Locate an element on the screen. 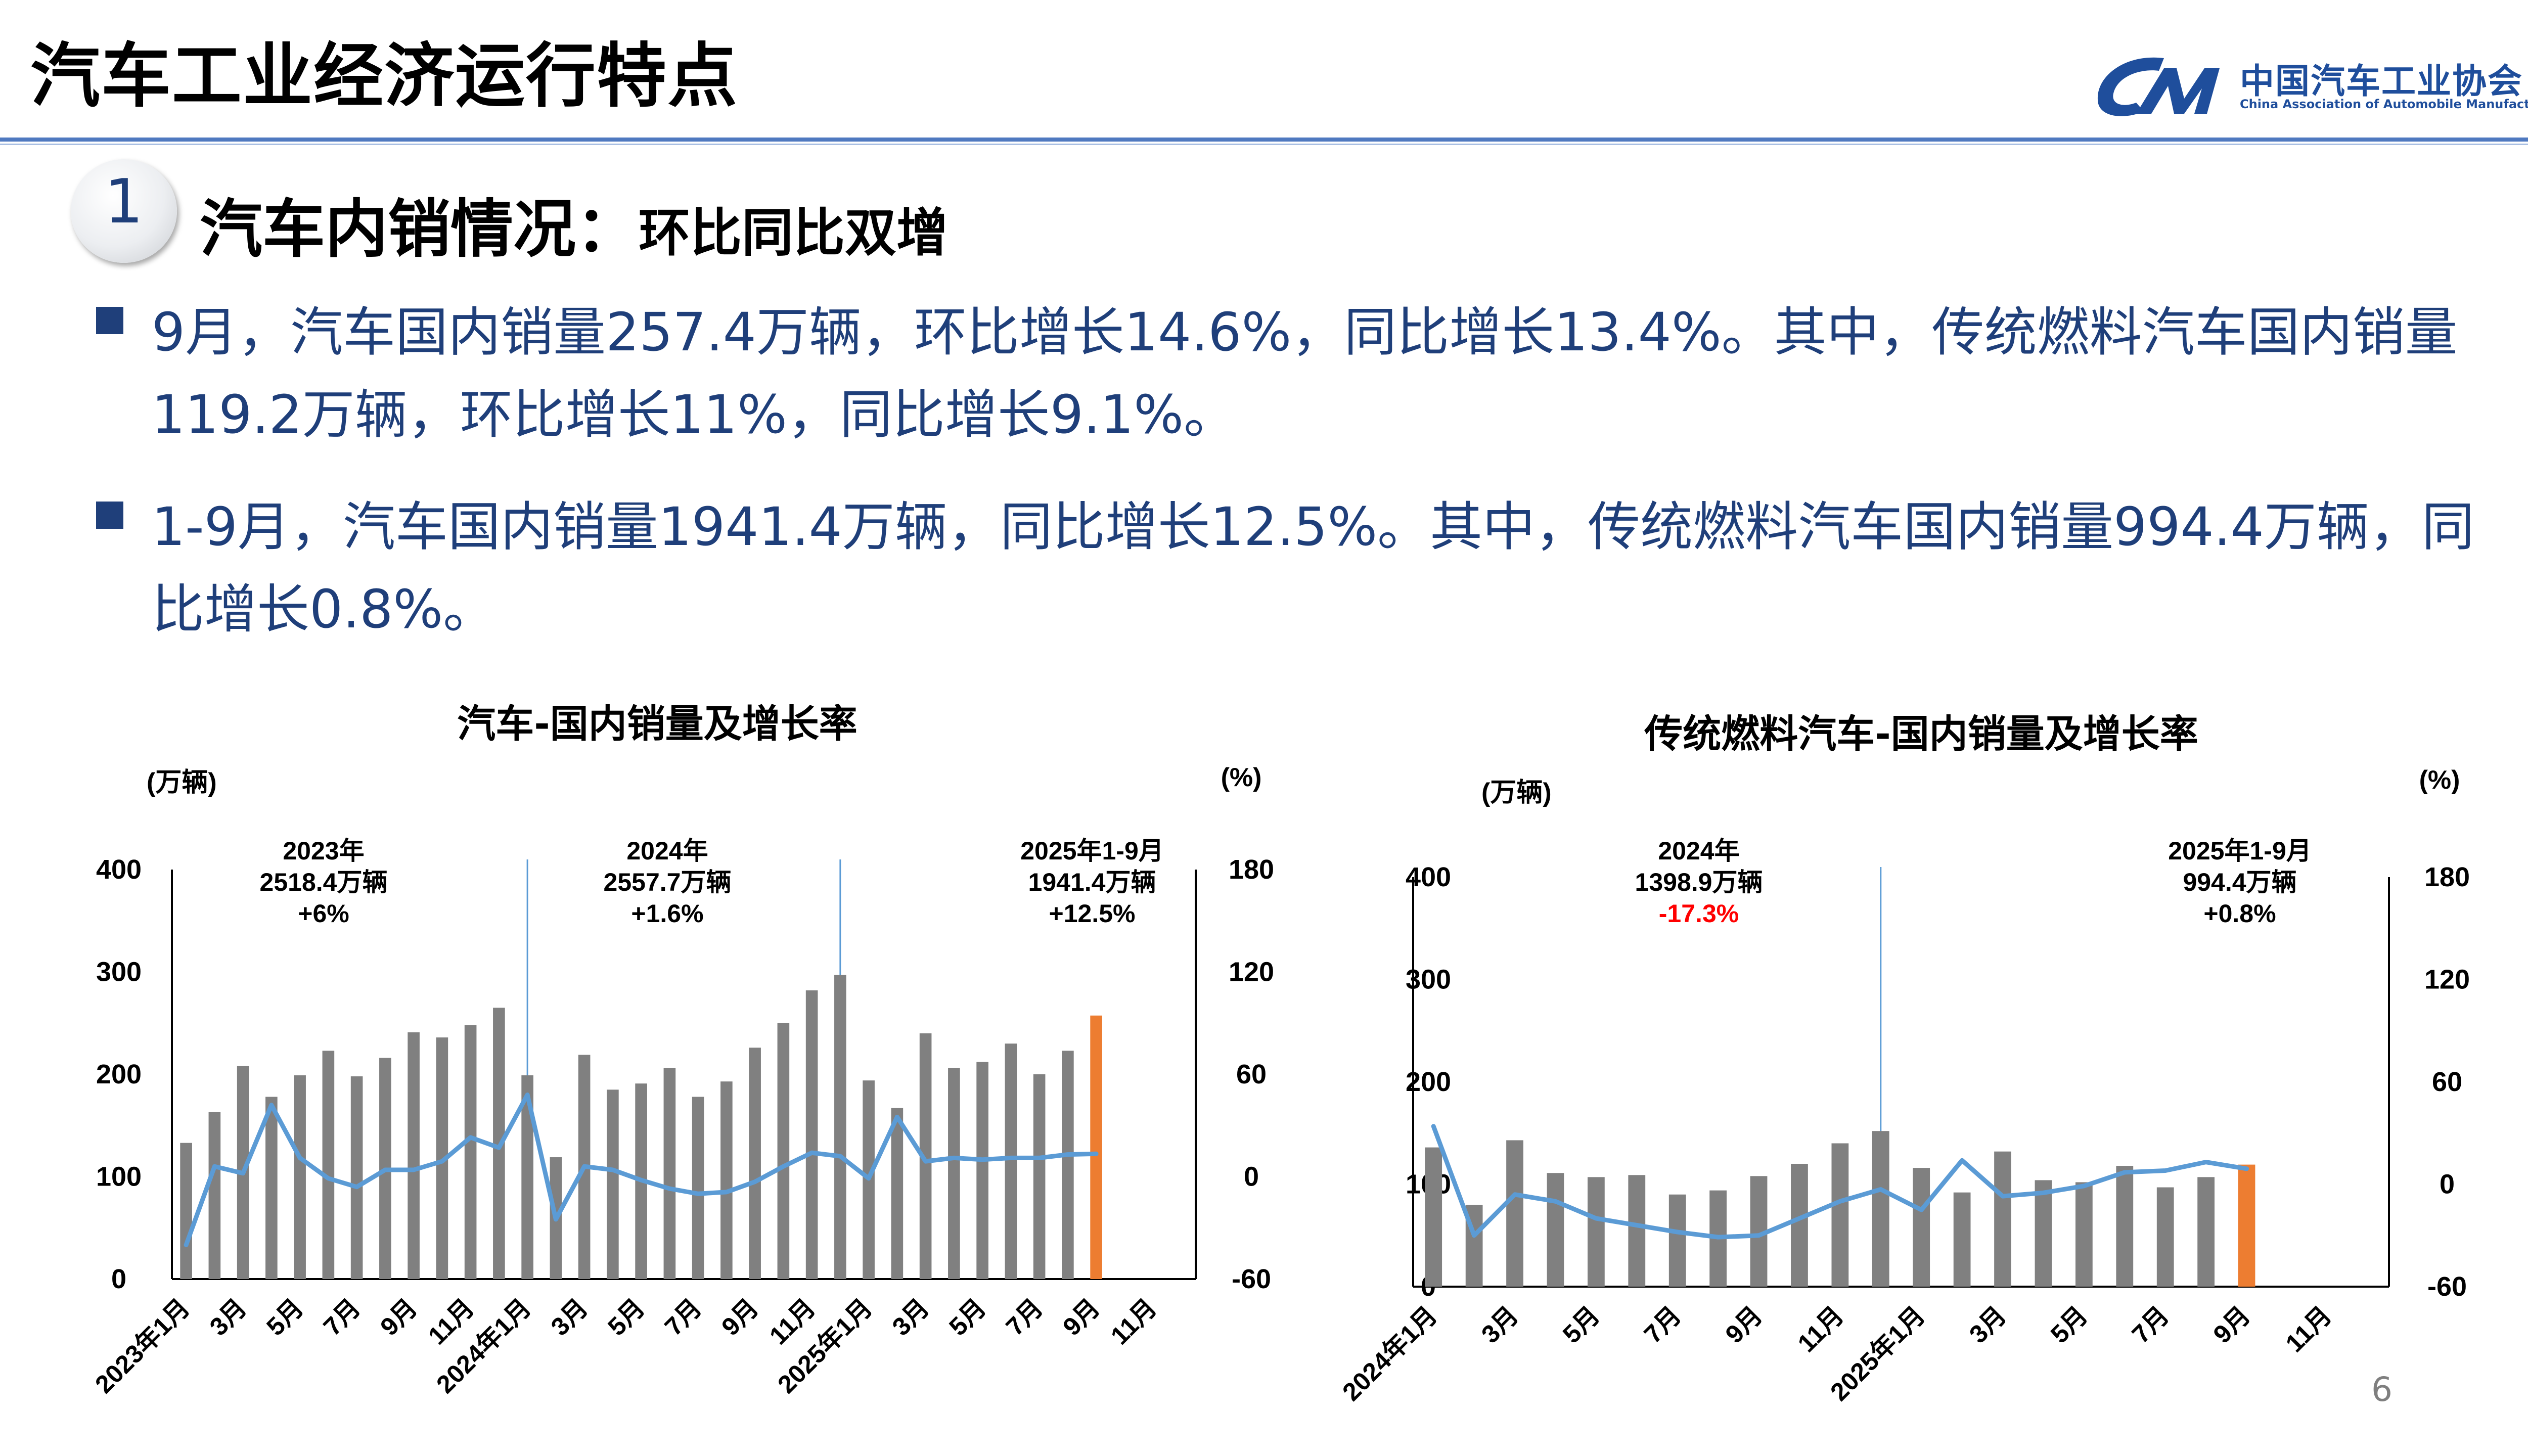  period-annotation: 2023年 is located at coordinates (324, 851).